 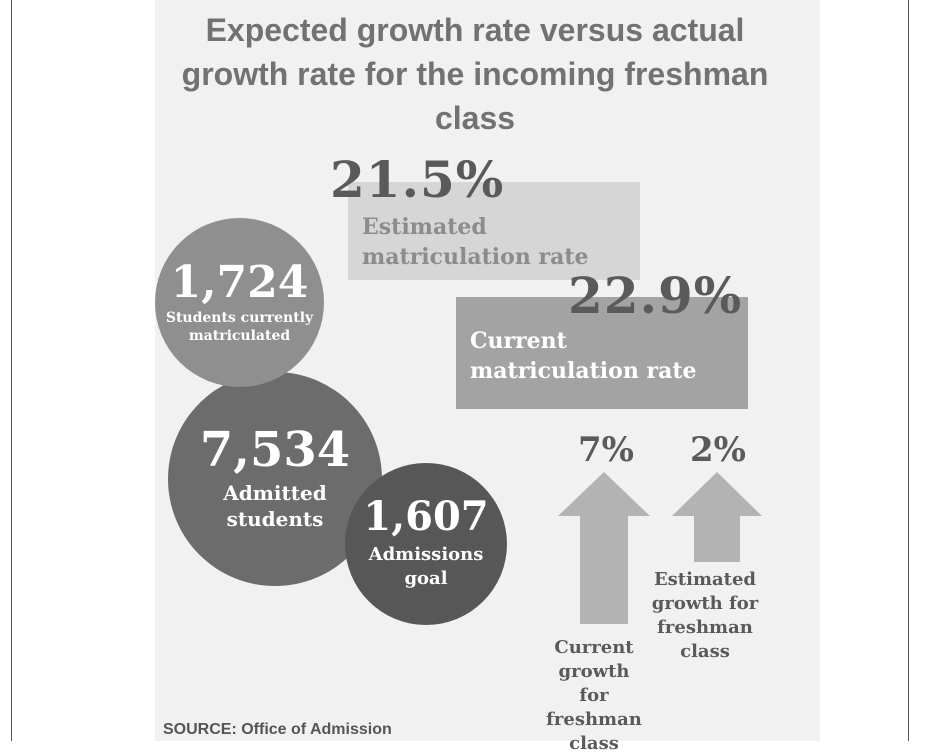 What do you see at coordinates (426, 516) in the screenshot?
I see `admissions-goal-value: 1,607` at bounding box center [426, 516].